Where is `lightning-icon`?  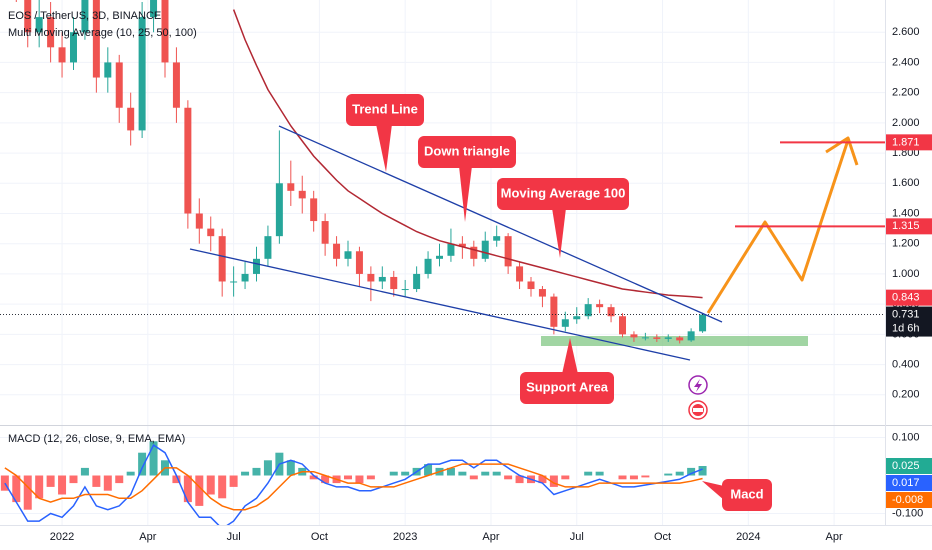 lightning-icon is located at coordinates (698, 385).